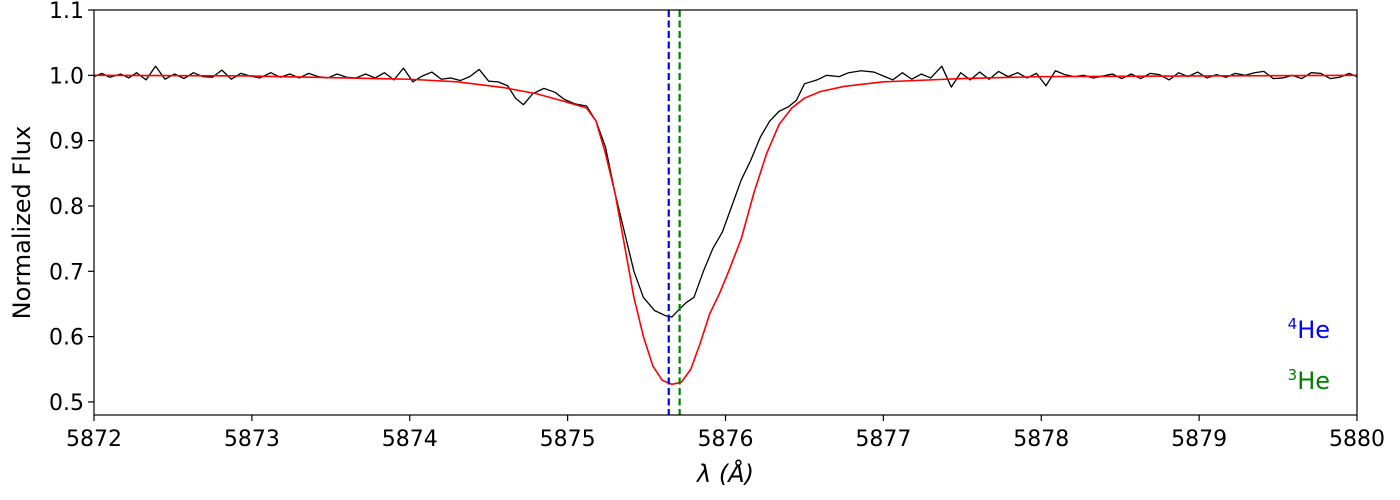 The height and width of the screenshot is (500, 1400). What do you see at coordinates (724, 473) in the screenshot?
I see `x-axis-label: λ (Å)` at bounding box center [724, 473].